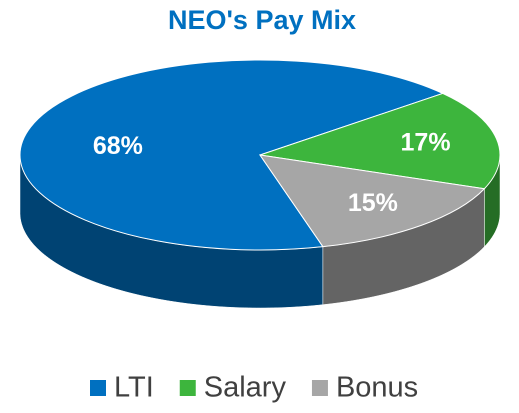 The width and height of the screenshot is (519, 413). I want to click on data-label: 68%, so click(118, 146).